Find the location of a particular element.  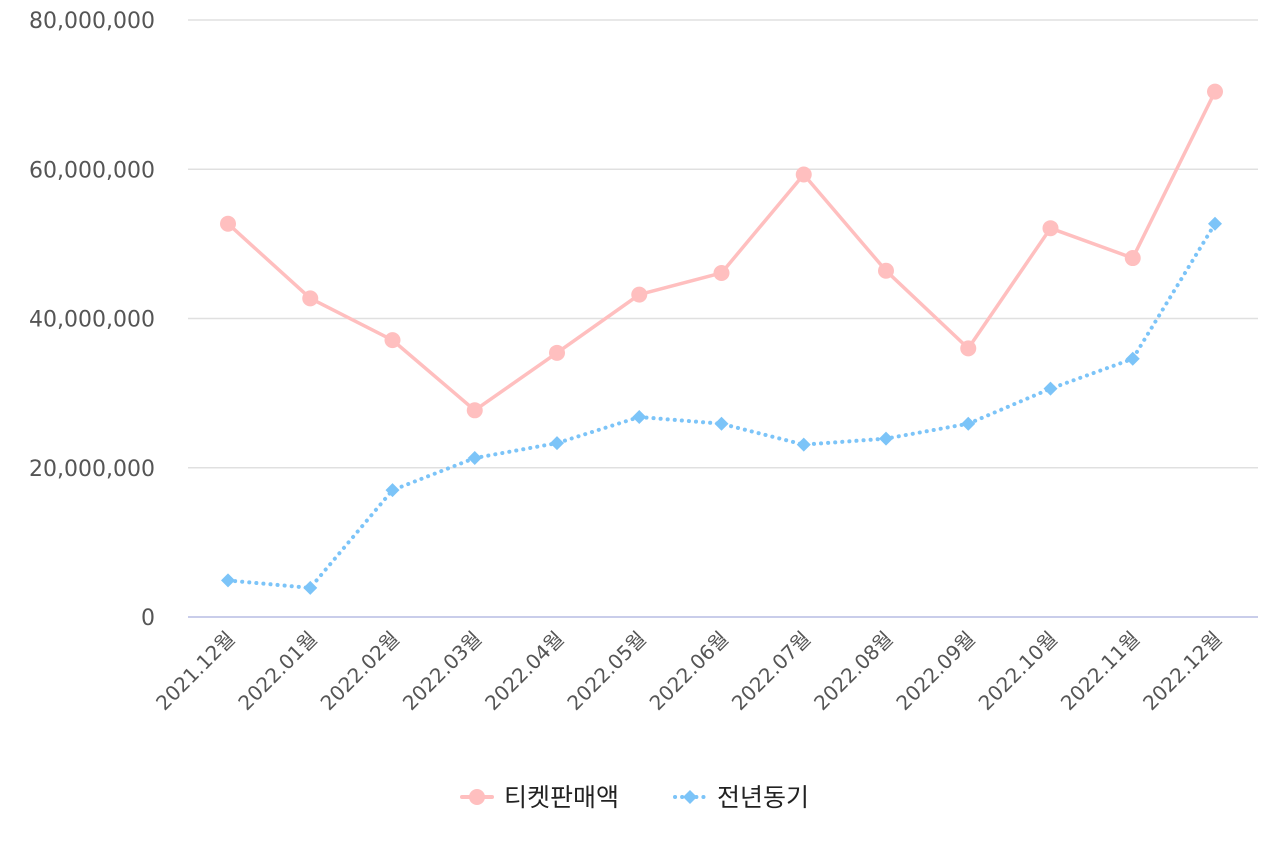

legend-item: 티켓판매액 is located at coordinates (539, 797).